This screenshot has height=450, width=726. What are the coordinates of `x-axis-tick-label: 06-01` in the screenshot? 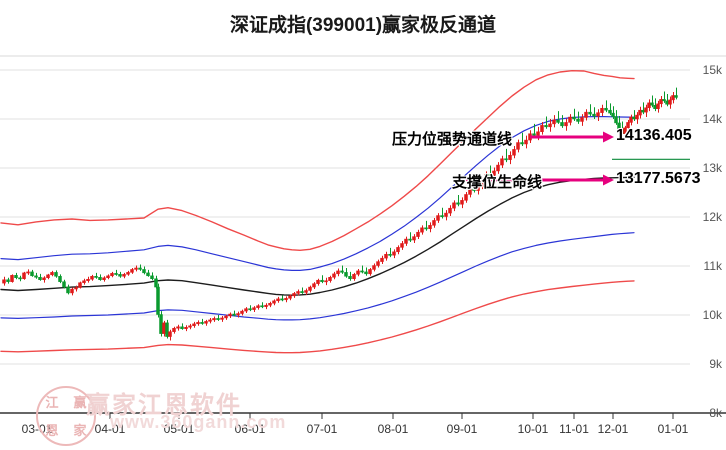 It's located at (250, 429).